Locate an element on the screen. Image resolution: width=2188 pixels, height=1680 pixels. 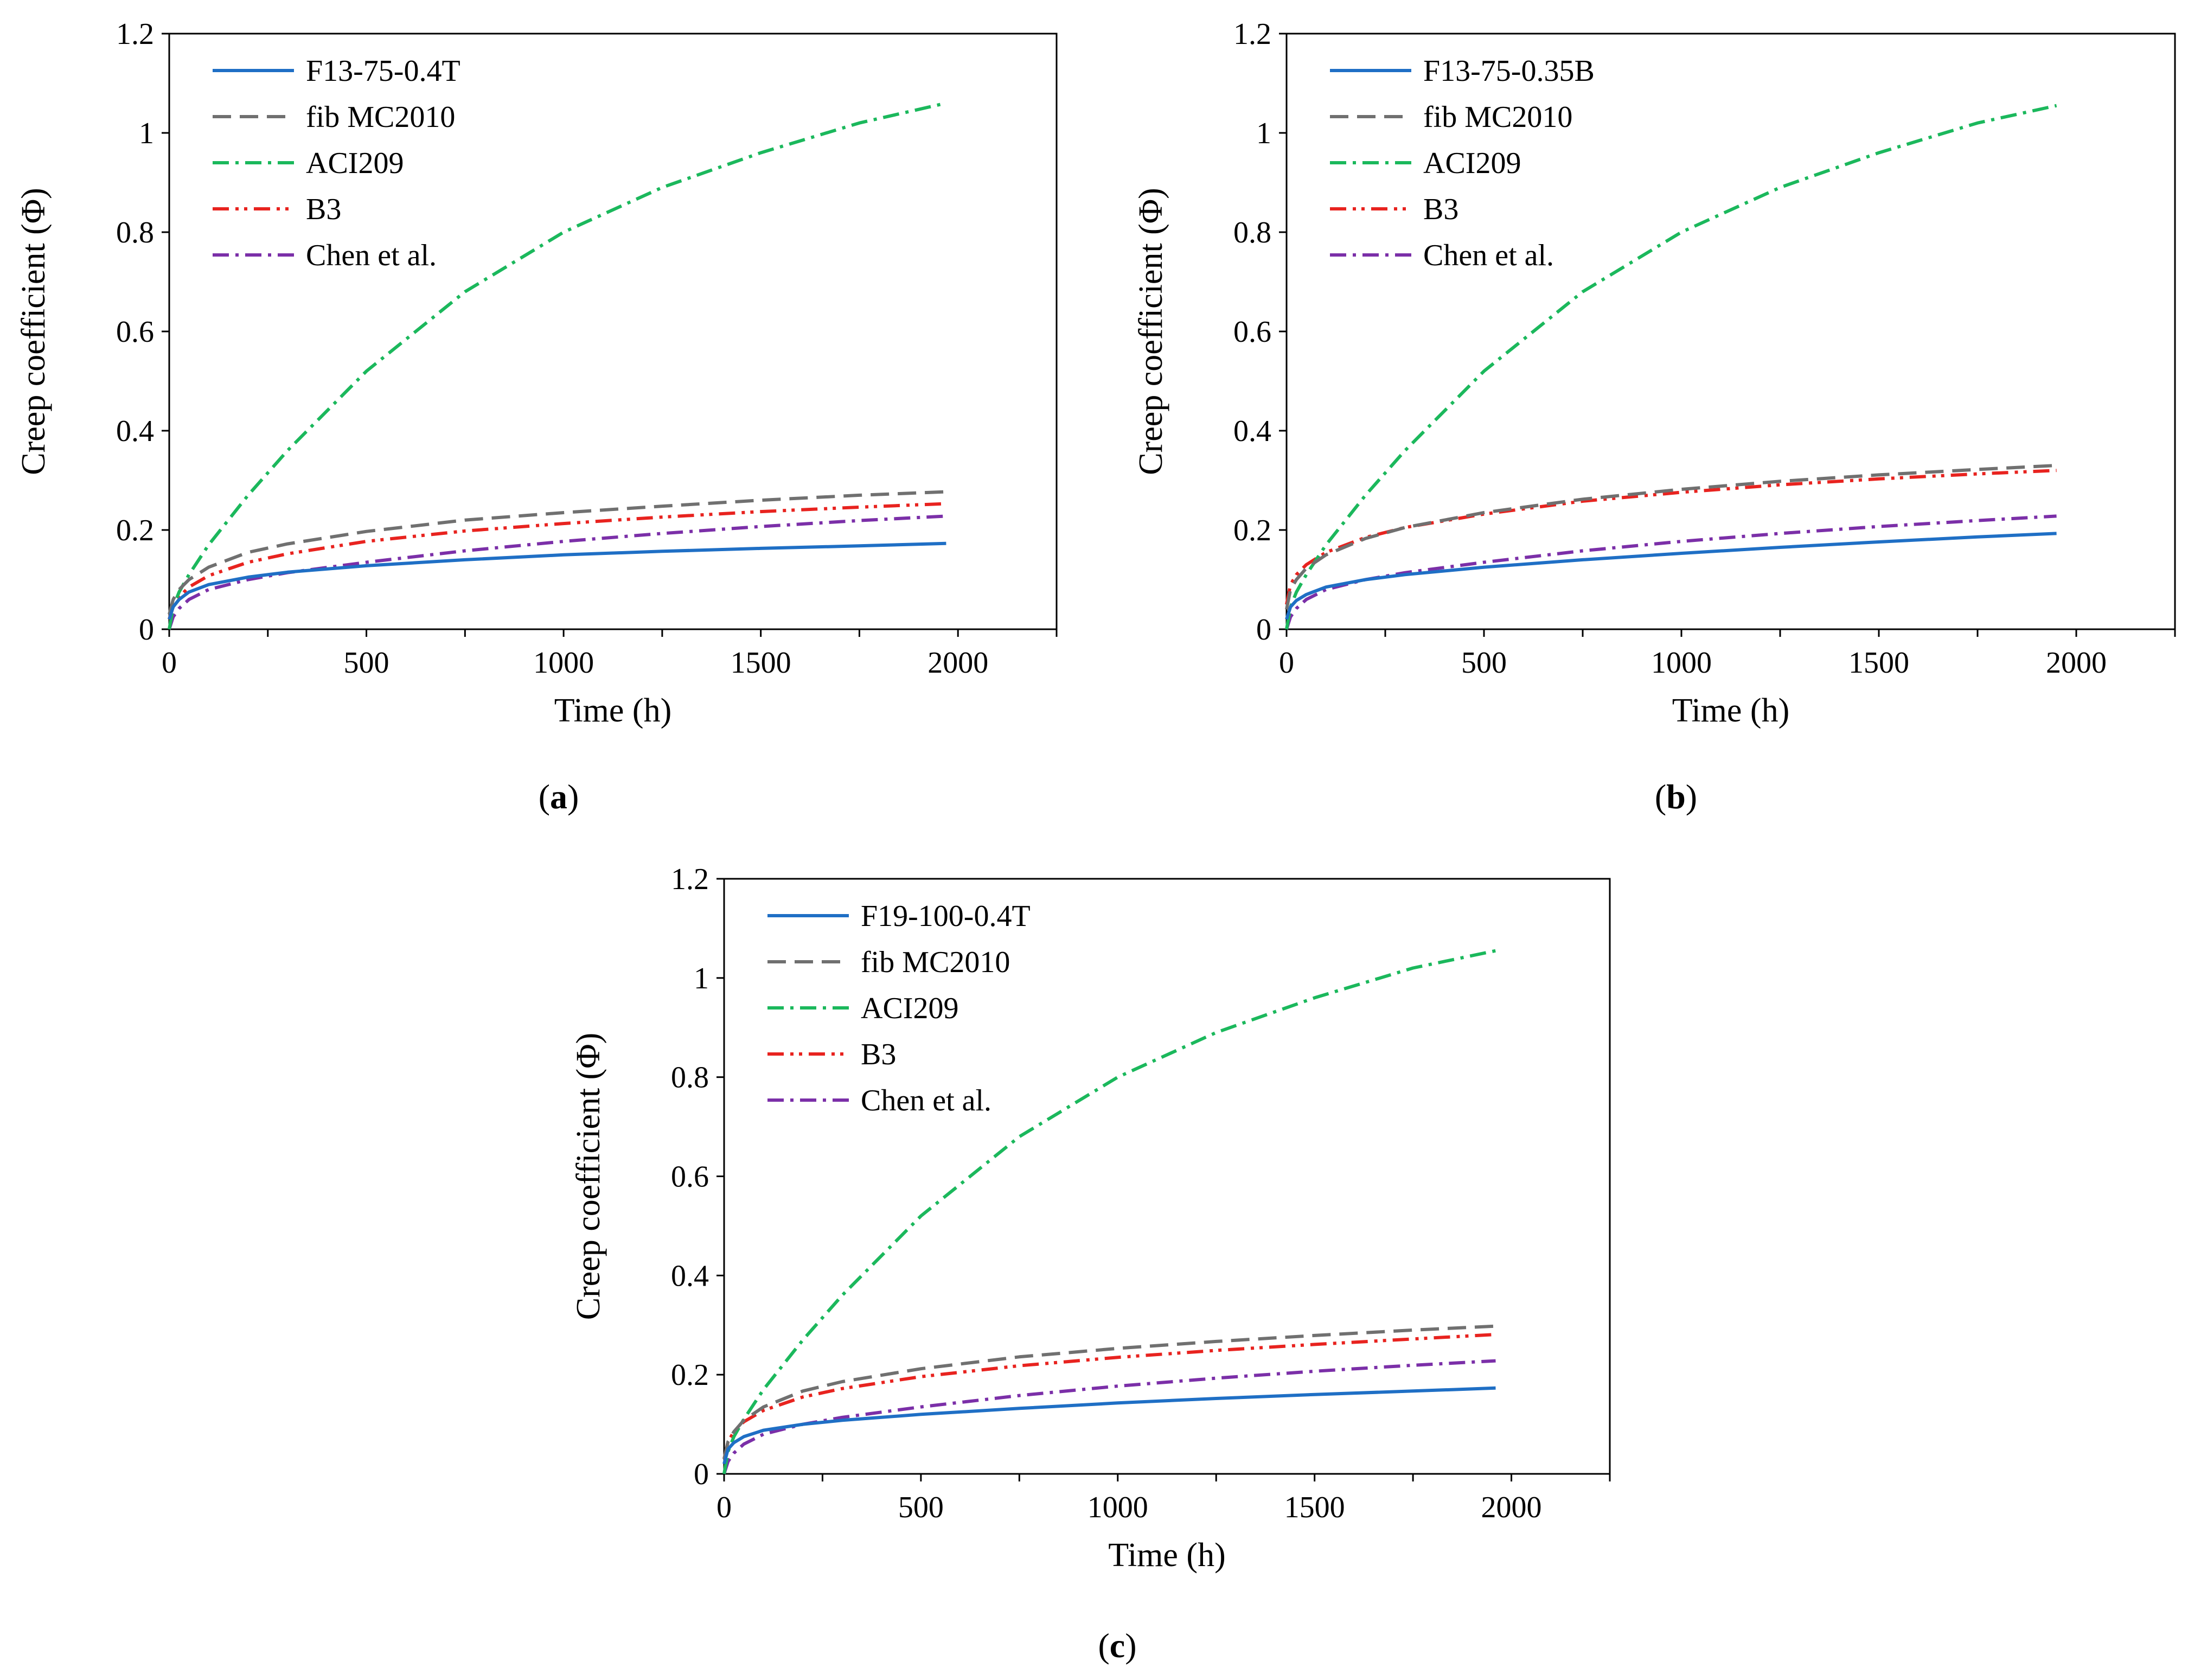
series-line-f13-75-0-4t is located at coordinates (557, 580).